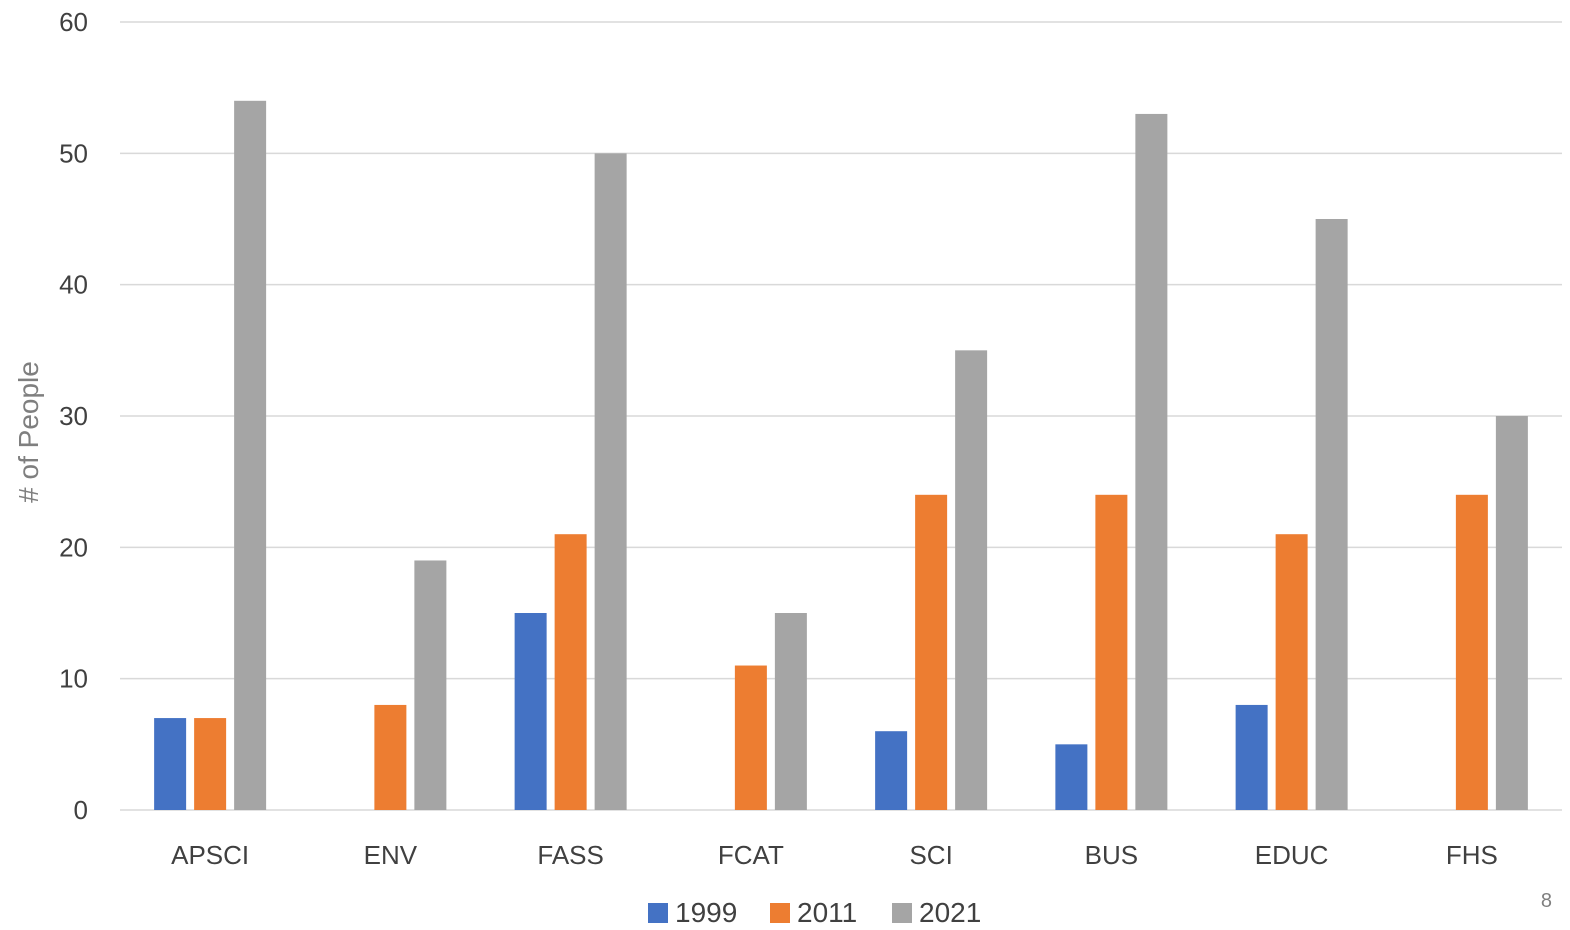 Image resolution: width=1570 pixels, height=930 pixels. Describe the element at coordinates (73, 153) in the screenshot. I see `y-tick-label: 50` at that location.